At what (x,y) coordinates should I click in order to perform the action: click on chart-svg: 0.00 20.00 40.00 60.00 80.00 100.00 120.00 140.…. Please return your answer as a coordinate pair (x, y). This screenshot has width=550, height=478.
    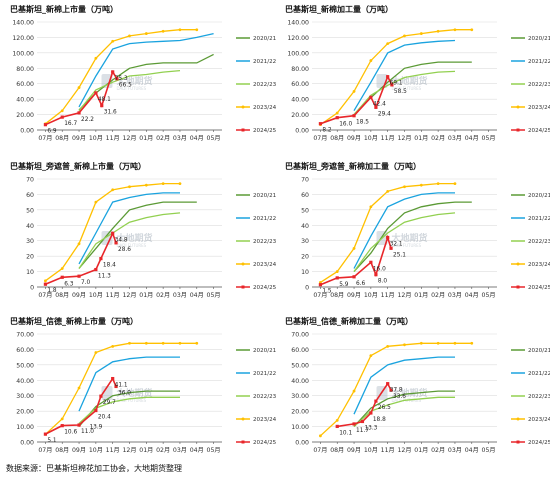
    Looking at the image, I should click on (418, 81).